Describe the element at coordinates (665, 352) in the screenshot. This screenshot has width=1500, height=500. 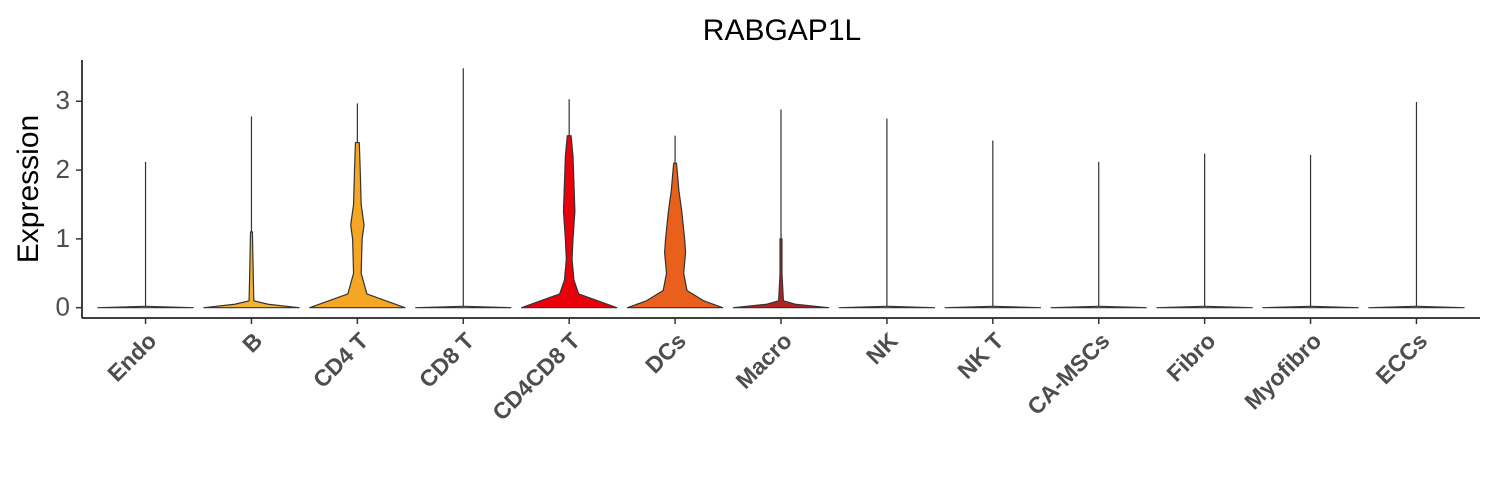
I see `x-tick-label: DCs` at that location.